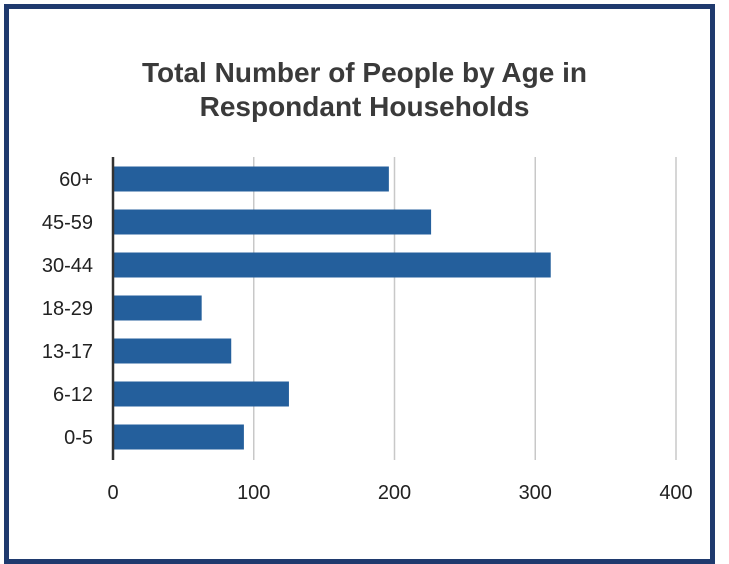 This screenshot has height=564, width=729. I want to click on category-label-30-44: 30-44, so click(67, 266).